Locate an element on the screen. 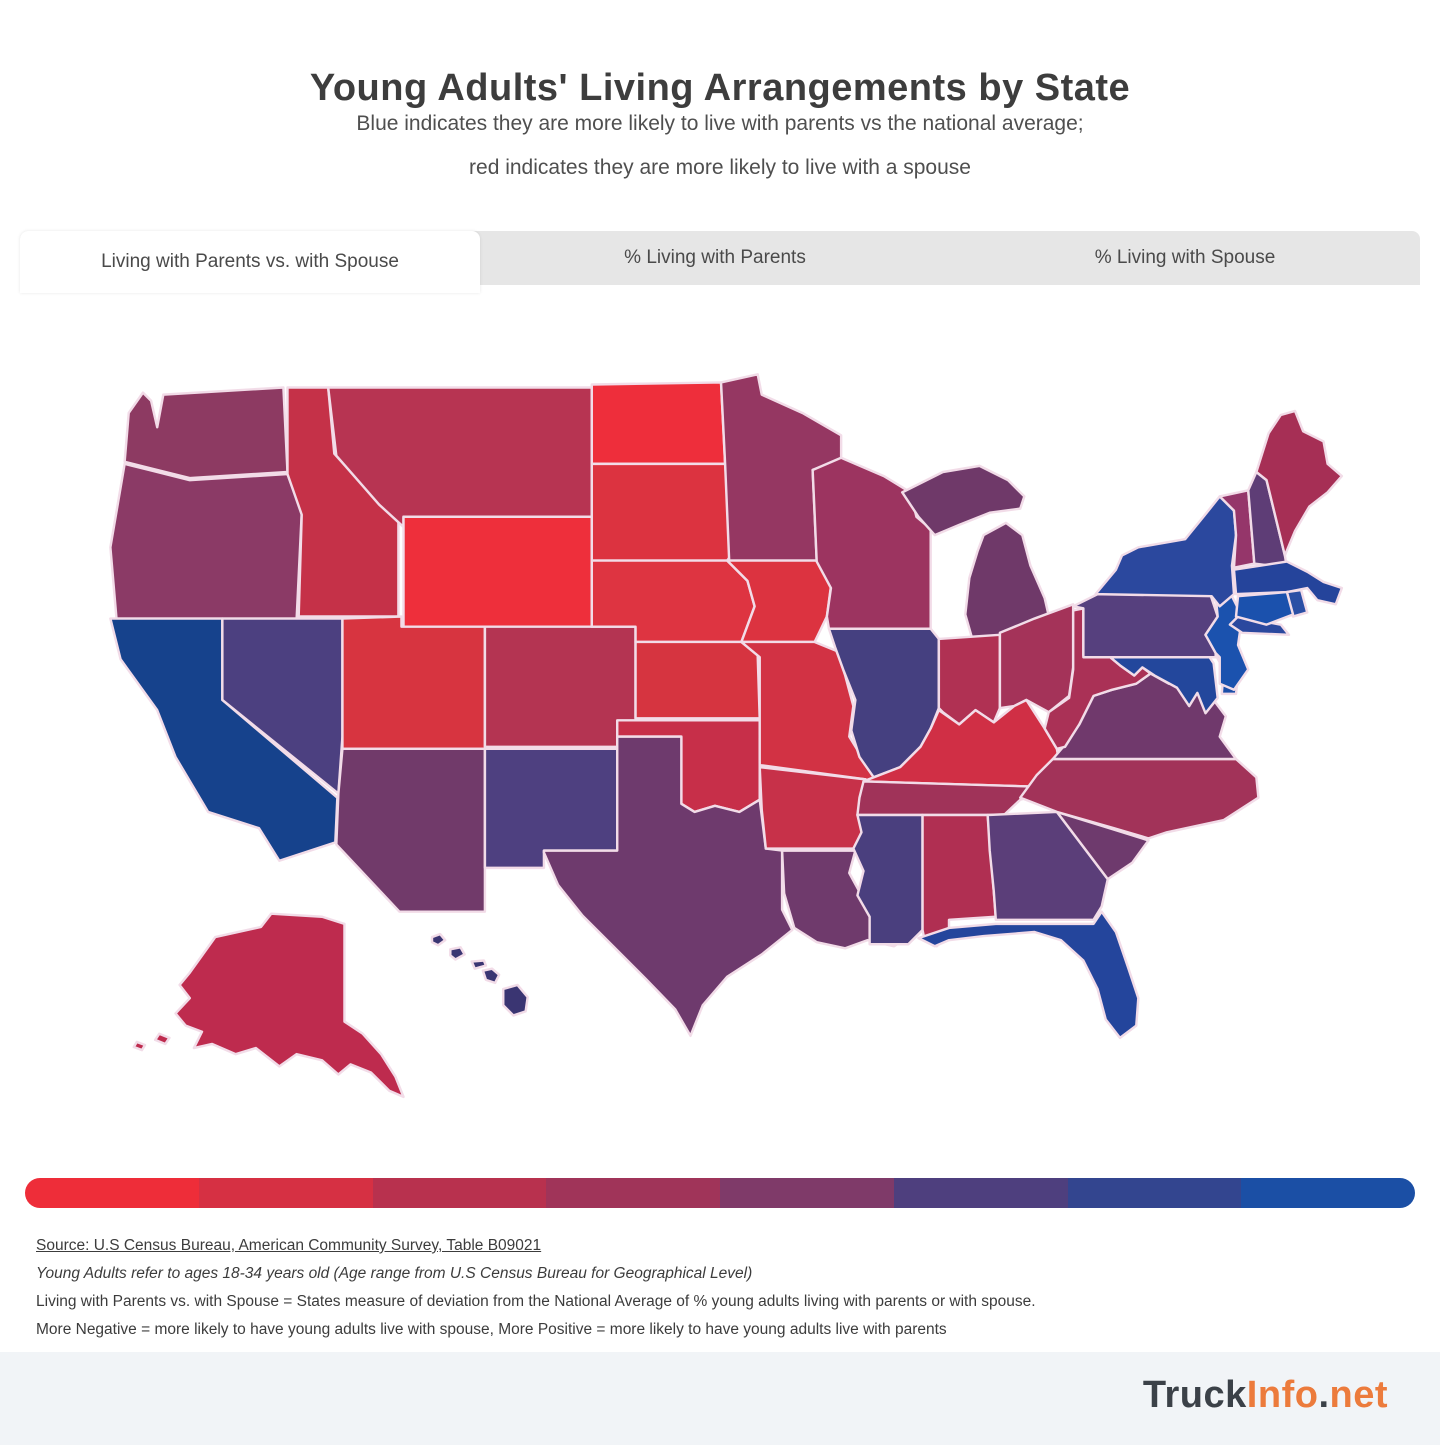 The width and height of the screenshot is (1440, 1445). brand-logo-part: Info is located at coordinates (1282, 1395).